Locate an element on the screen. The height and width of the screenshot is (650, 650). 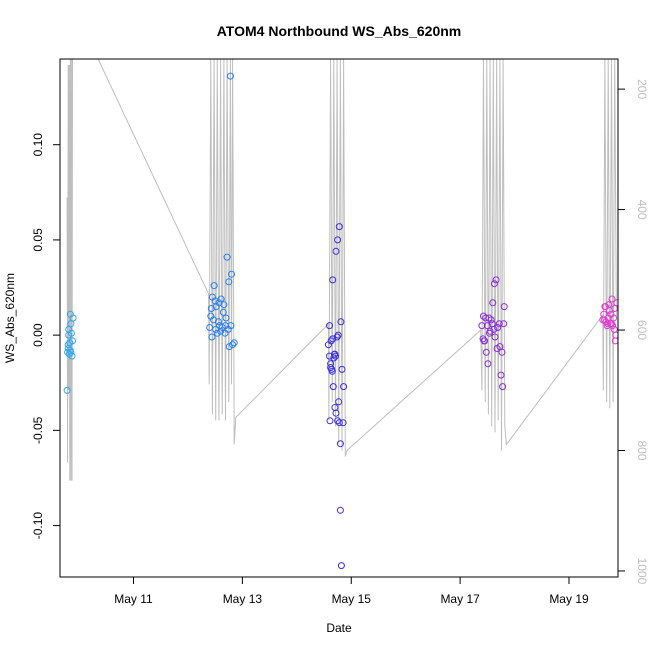
x-axis: May 11 May 13 May 15 May 17 May 19 is located at coordinates (351, 591).